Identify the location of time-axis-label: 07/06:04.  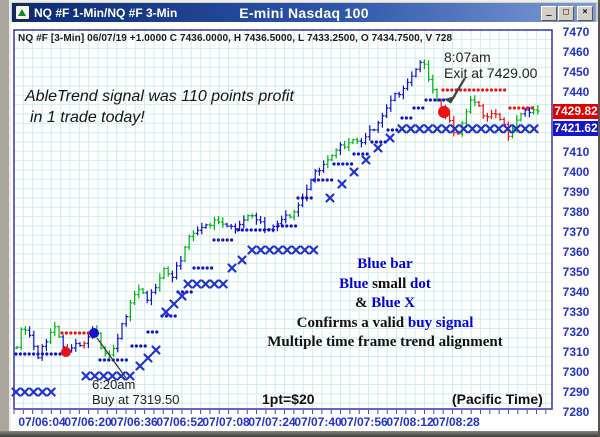
(42, 422).